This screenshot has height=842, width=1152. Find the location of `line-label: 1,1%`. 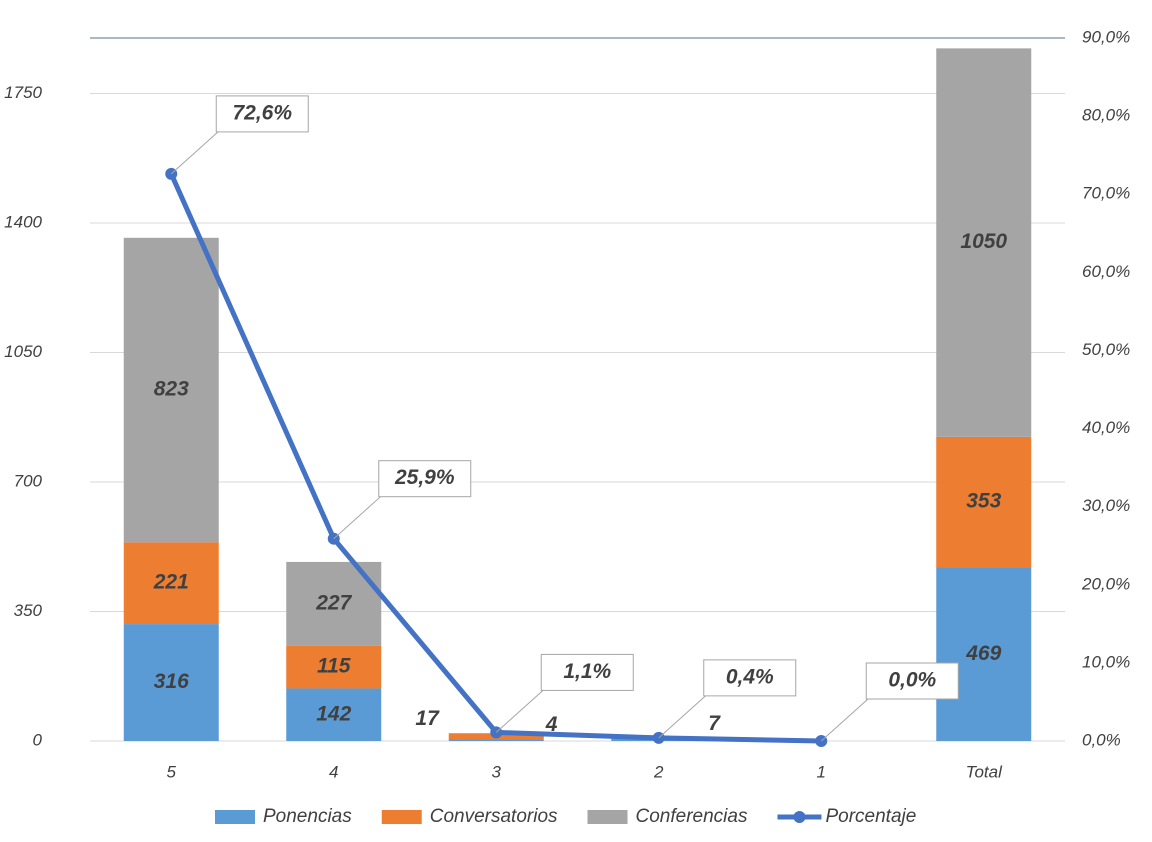

line-label: 1,1% is located at coordinates (587, 671).